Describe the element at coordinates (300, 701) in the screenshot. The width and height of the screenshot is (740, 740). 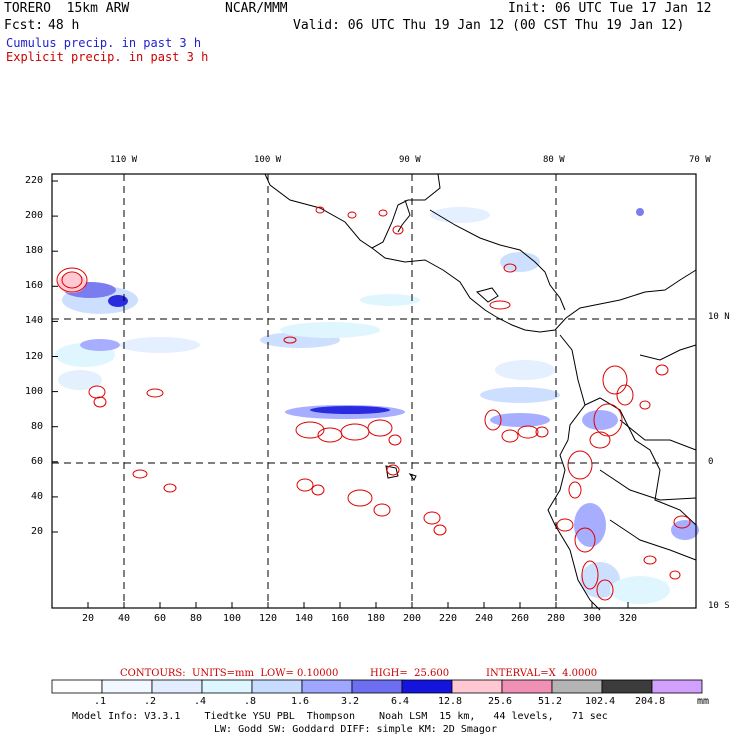
I see `legend-label: 1.6` at that location.